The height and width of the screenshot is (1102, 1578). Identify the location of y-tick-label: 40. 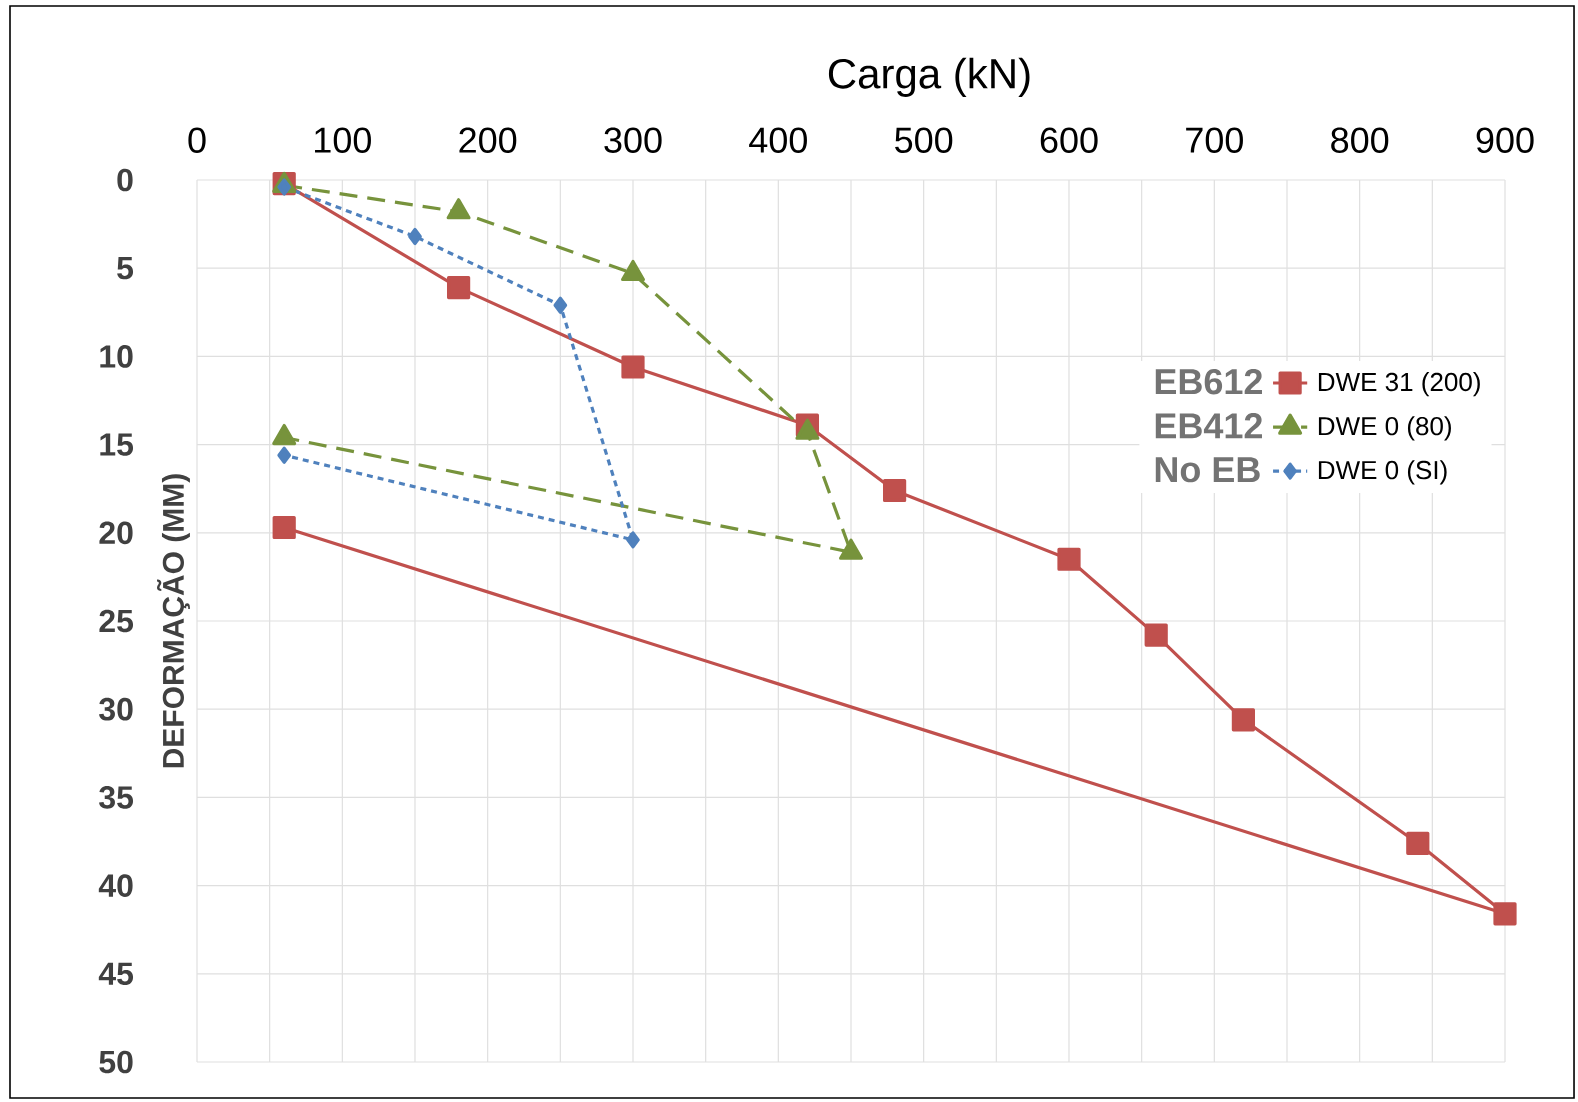
(115, 885).